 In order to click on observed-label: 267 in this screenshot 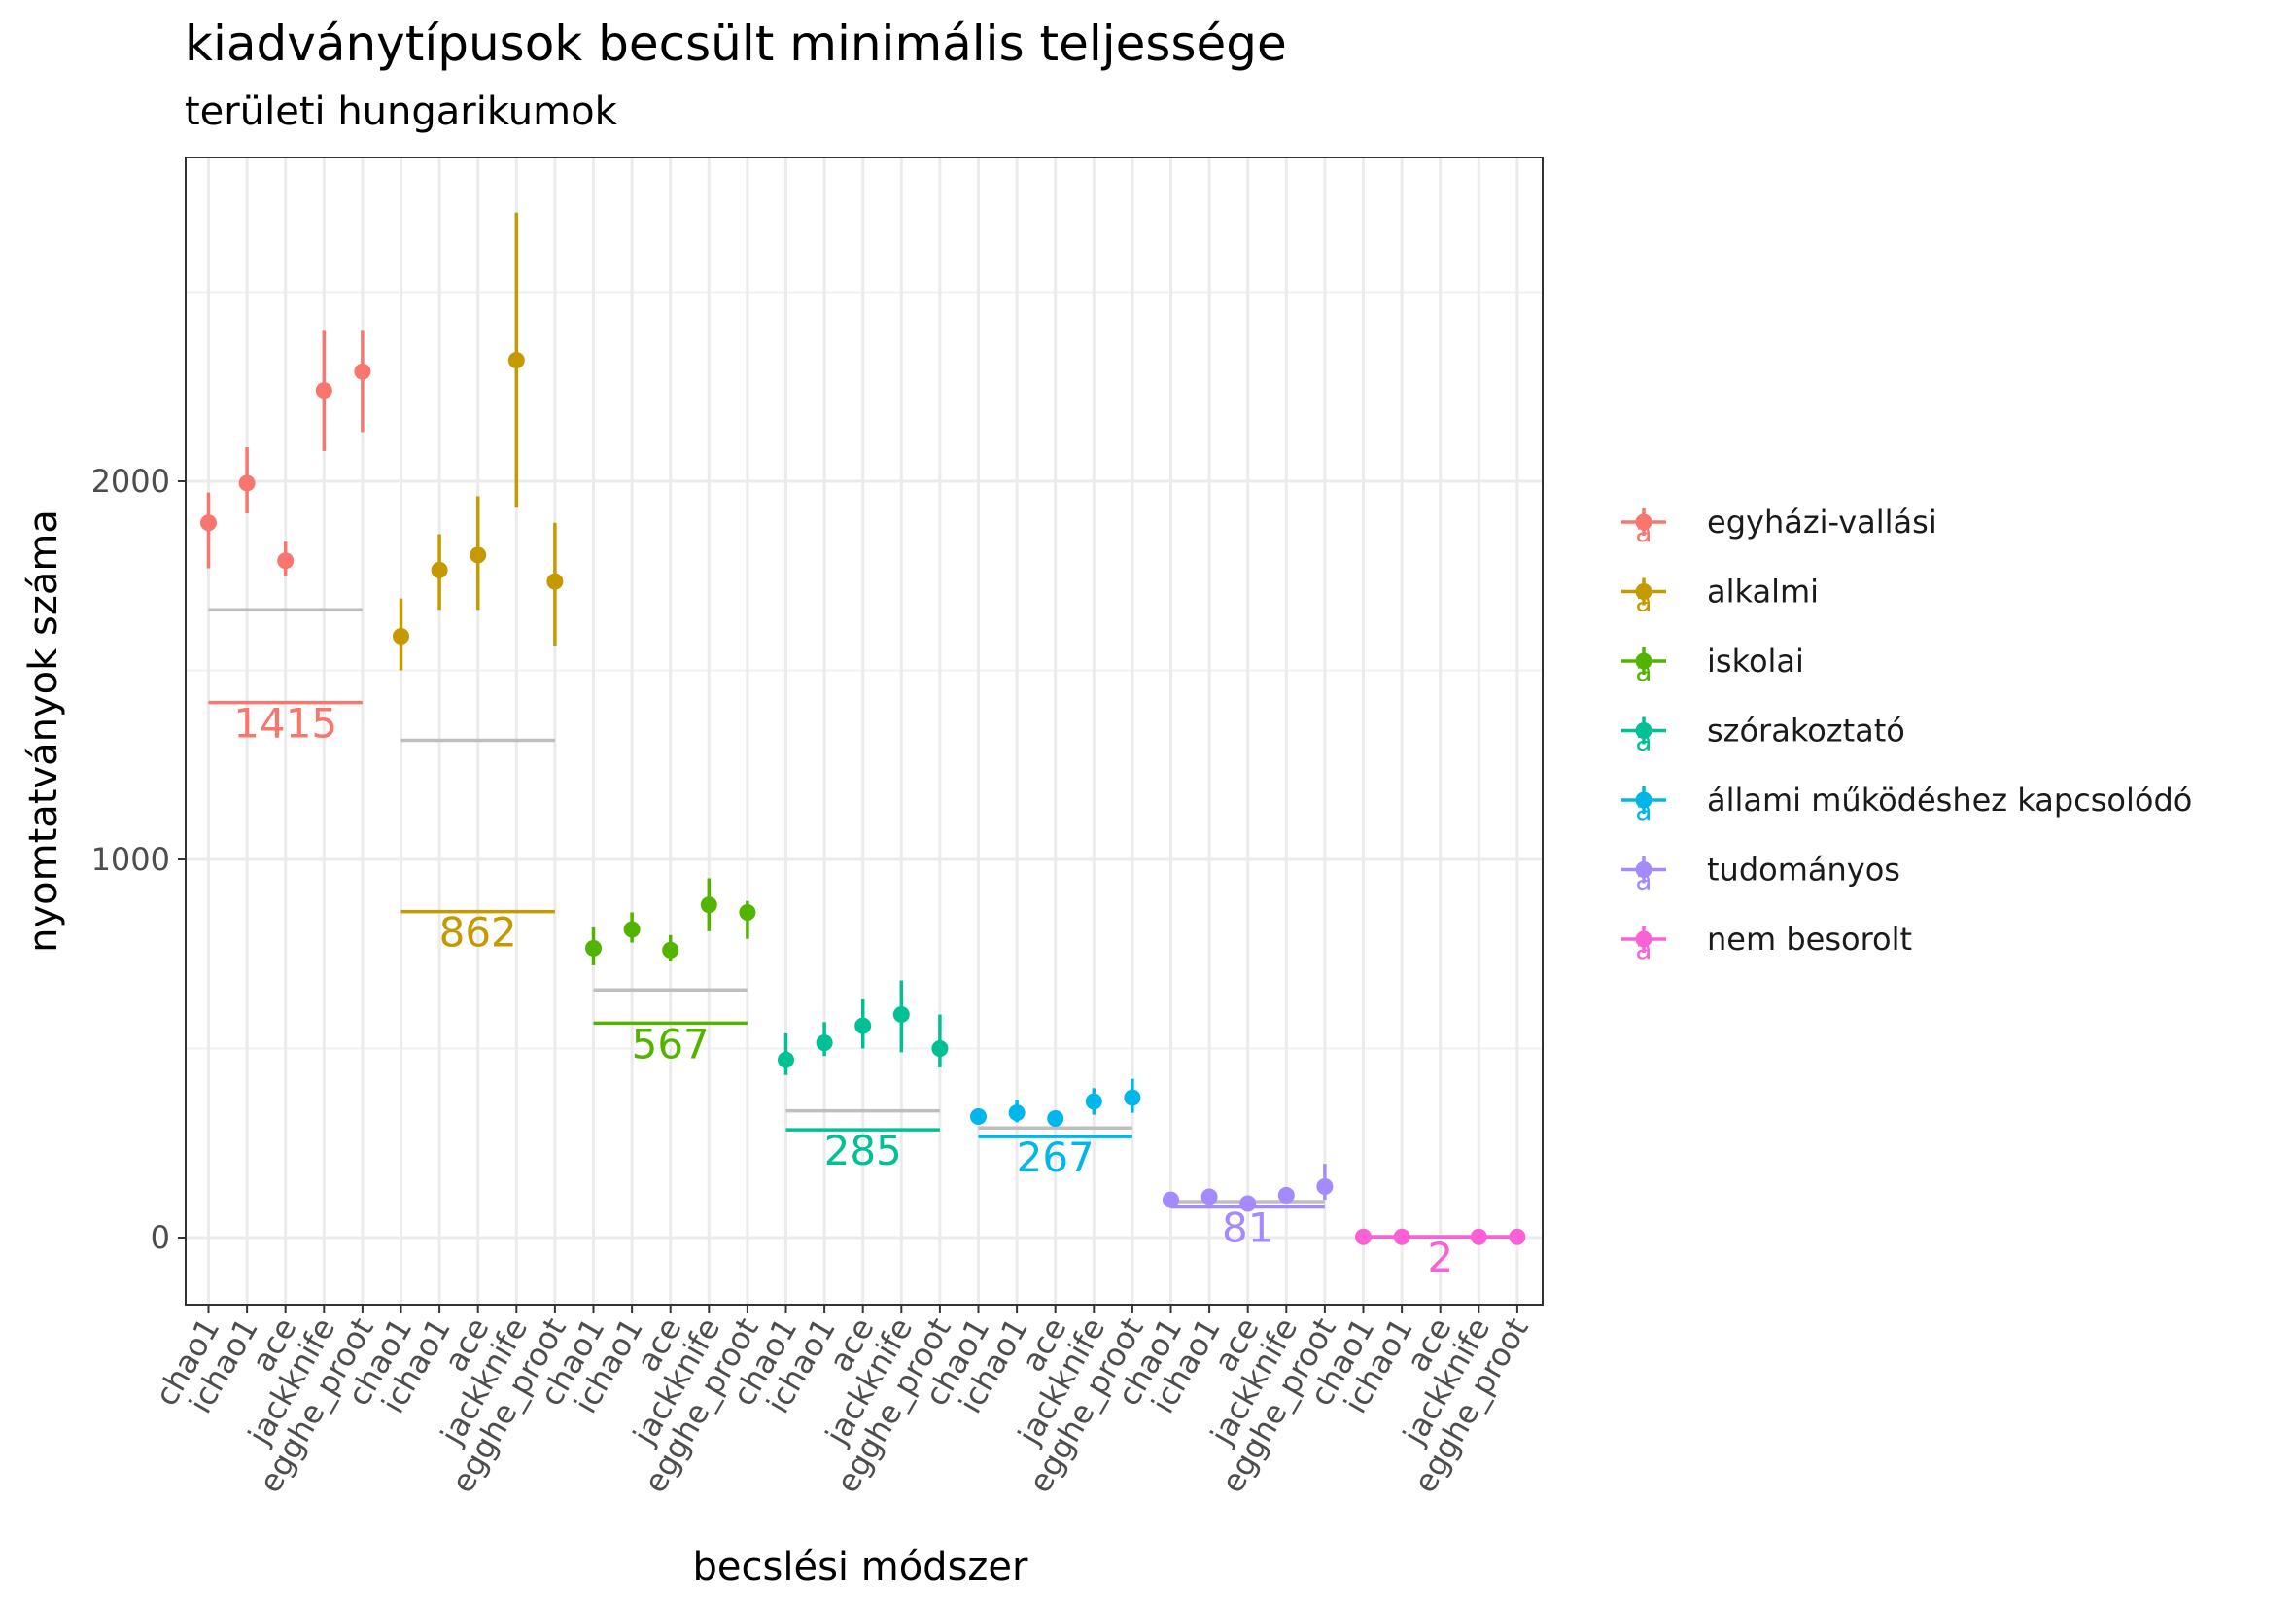, I will do `click(1056, 1157)`.